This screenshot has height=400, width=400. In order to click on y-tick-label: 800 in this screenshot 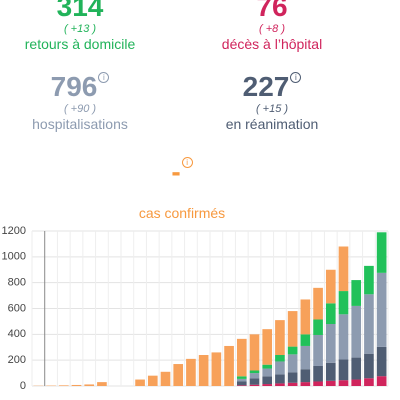, I will do `click(17, 283)`.